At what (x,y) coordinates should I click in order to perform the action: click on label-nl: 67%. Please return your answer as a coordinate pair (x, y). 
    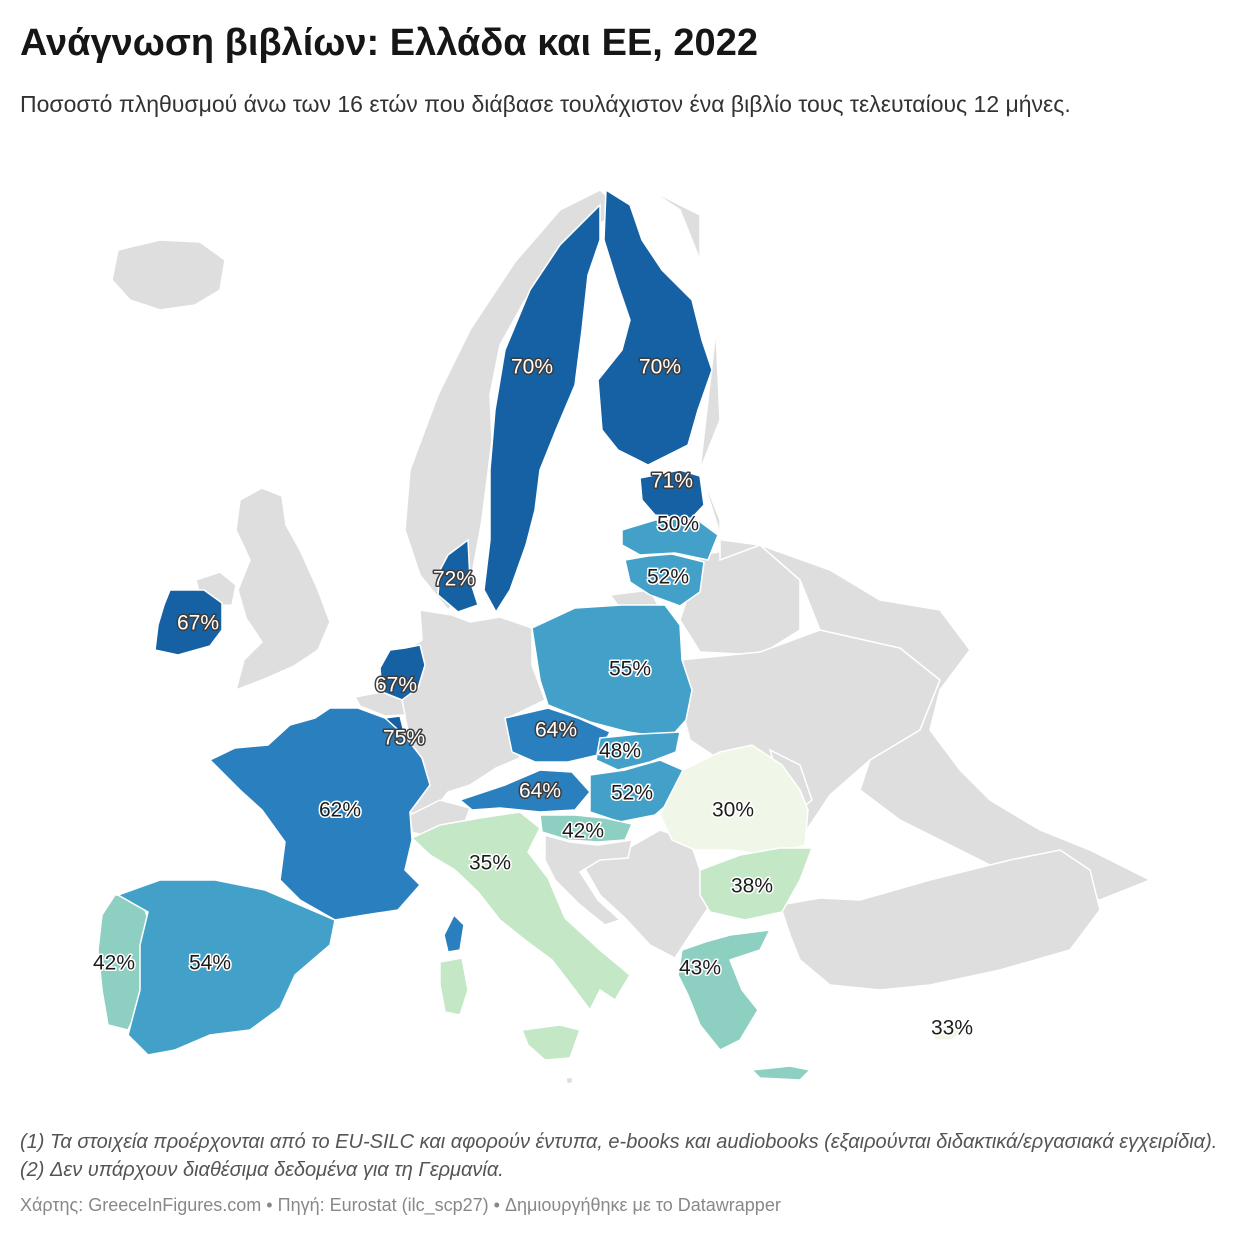
    Looking at the image, I should click on (396, 685).